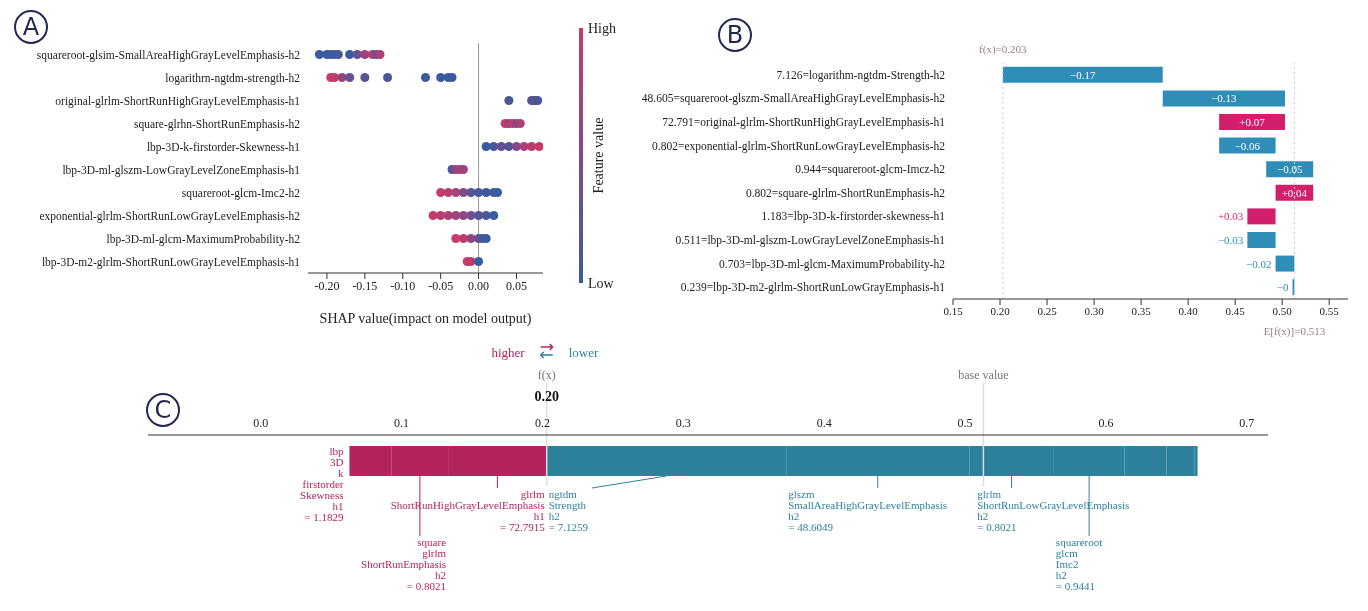  What do you see at coordinates (261, 423) in the screenshot?
I see `x-tick-label: 0.0` at bounding box center [261, 423].